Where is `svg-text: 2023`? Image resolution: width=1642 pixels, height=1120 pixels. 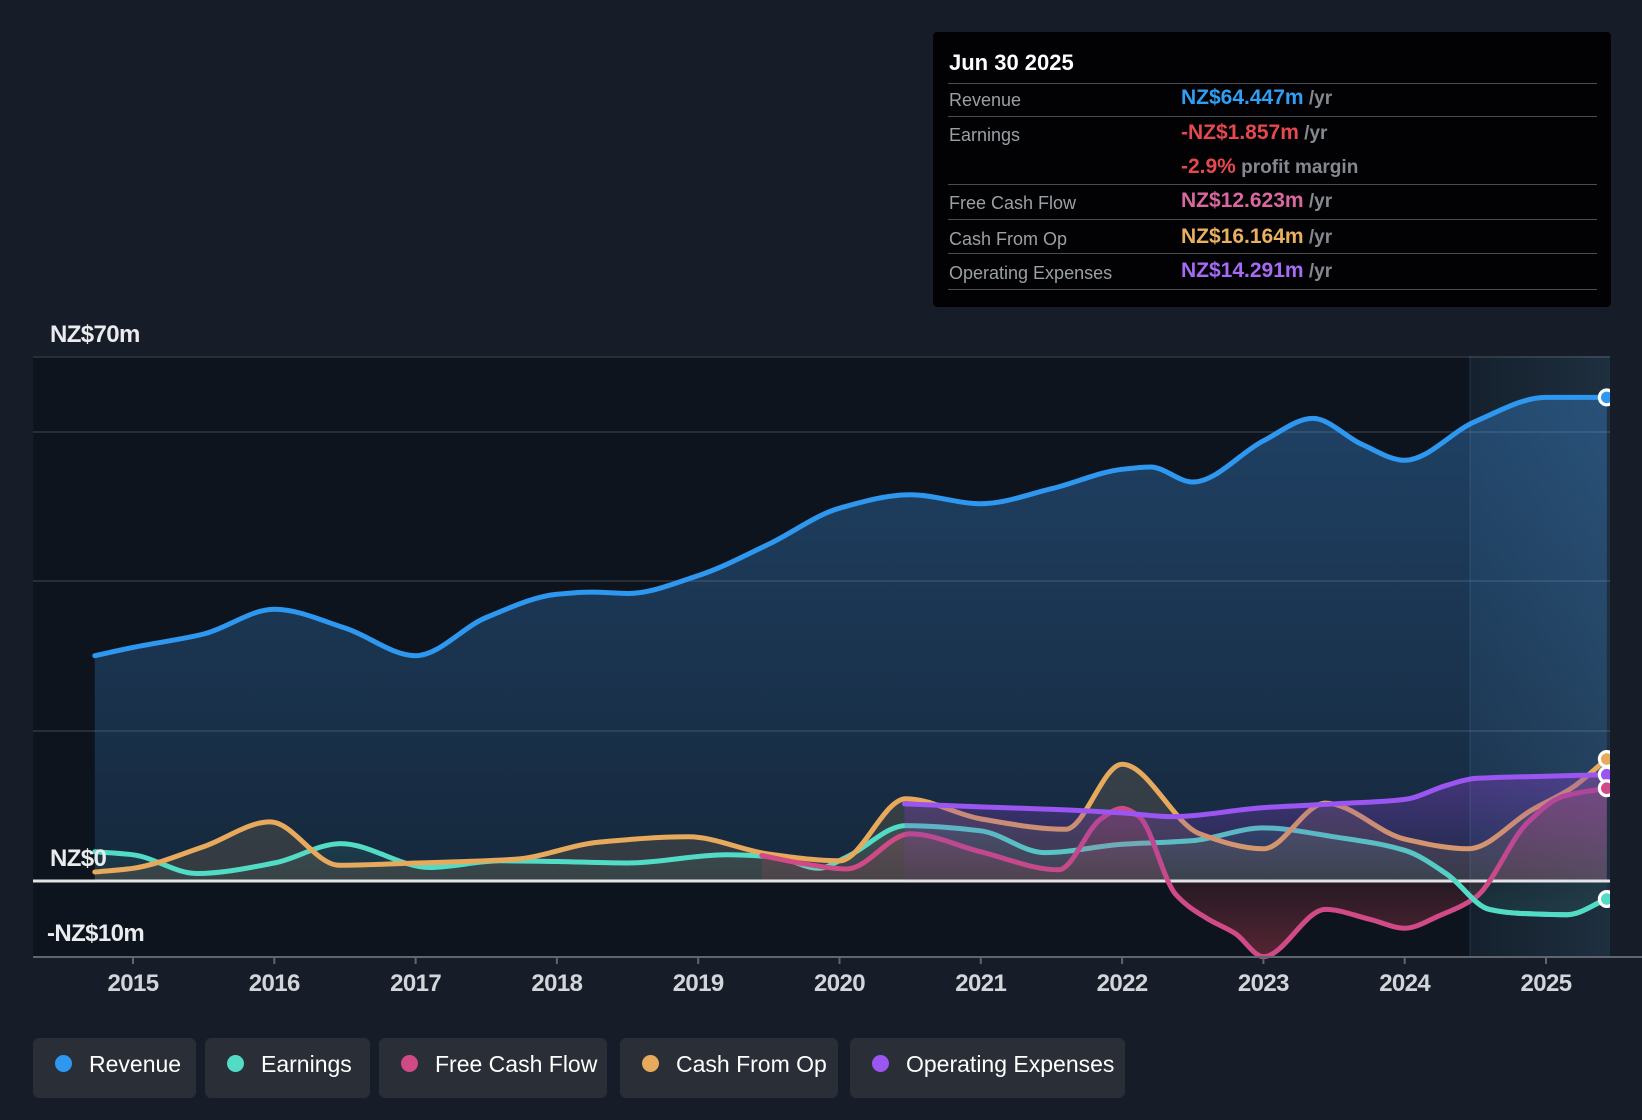 svg-text: 2023 is located at coordinates (1263, 983).